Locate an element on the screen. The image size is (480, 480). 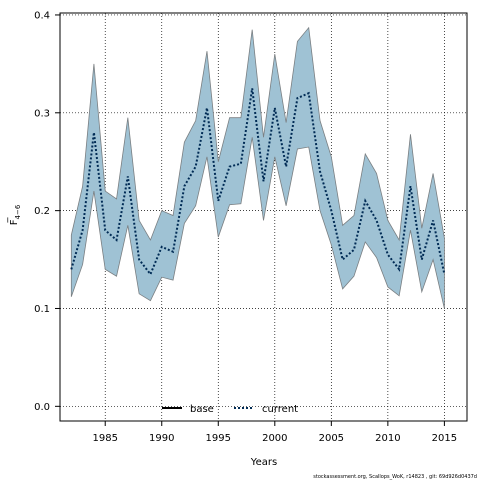
y-axis-title: F4−6 ‾ is located at coordinates (14, 214).